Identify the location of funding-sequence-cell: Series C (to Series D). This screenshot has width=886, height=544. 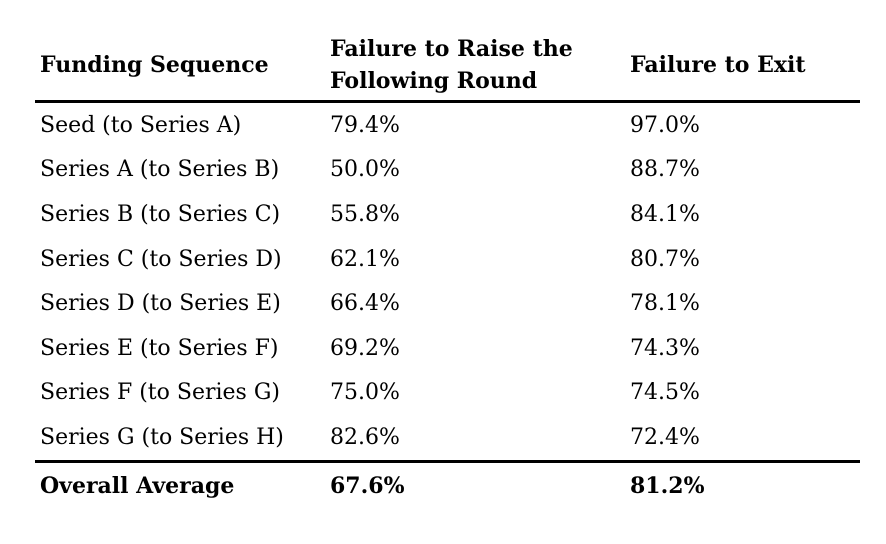
(161, 259).